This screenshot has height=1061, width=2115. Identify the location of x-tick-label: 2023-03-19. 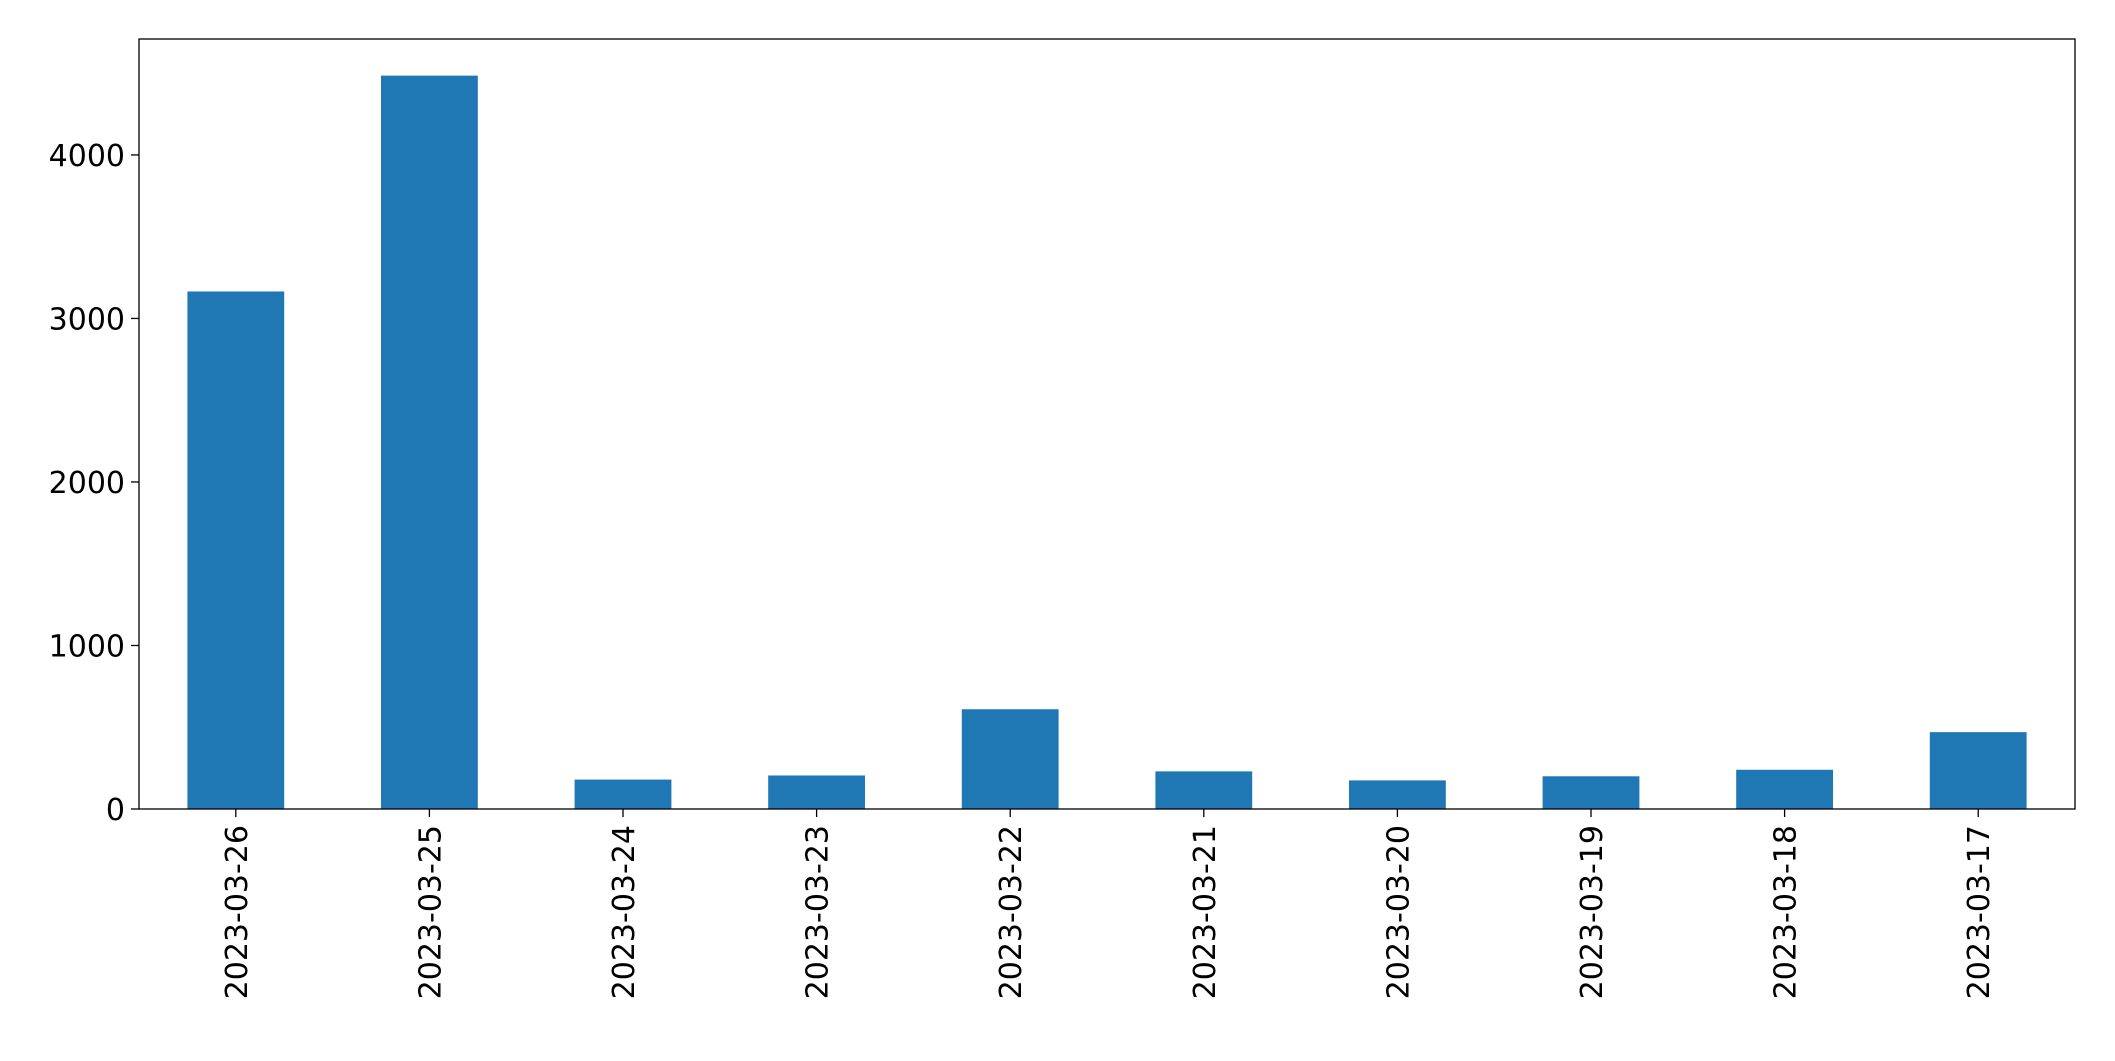
(1592, 912).